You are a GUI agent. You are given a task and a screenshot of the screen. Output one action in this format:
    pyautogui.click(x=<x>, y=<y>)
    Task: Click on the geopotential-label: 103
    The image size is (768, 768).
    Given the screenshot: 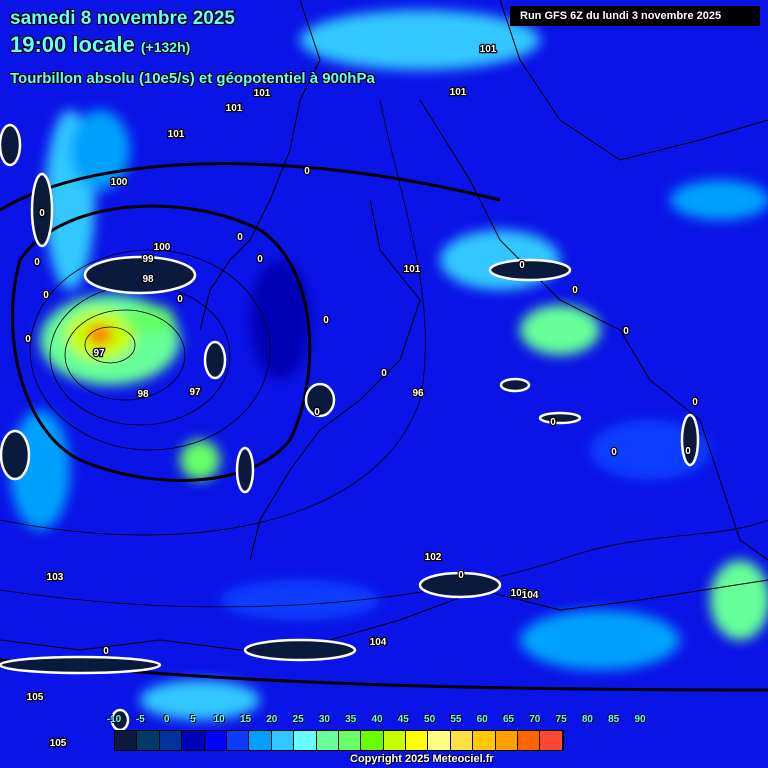 What is the action you would take?
    pyautogui.click(x=519, y=593)
    